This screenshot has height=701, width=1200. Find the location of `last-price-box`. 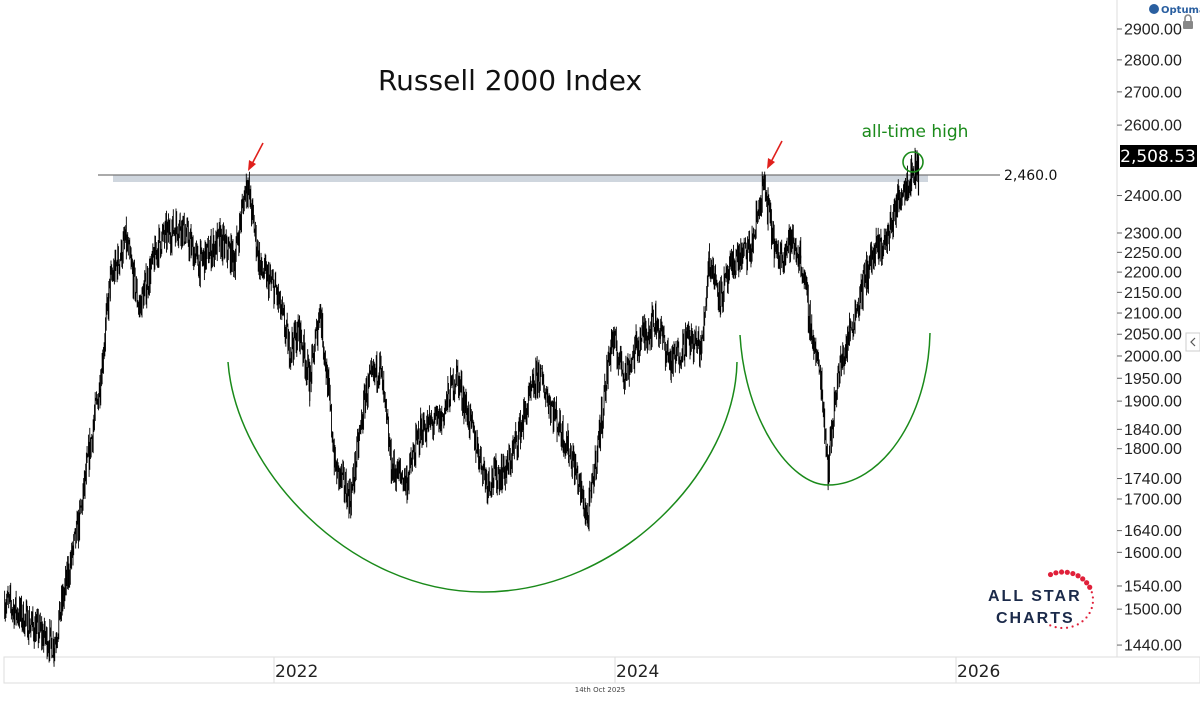

last-price-box is located at coordinates (1158, 156).